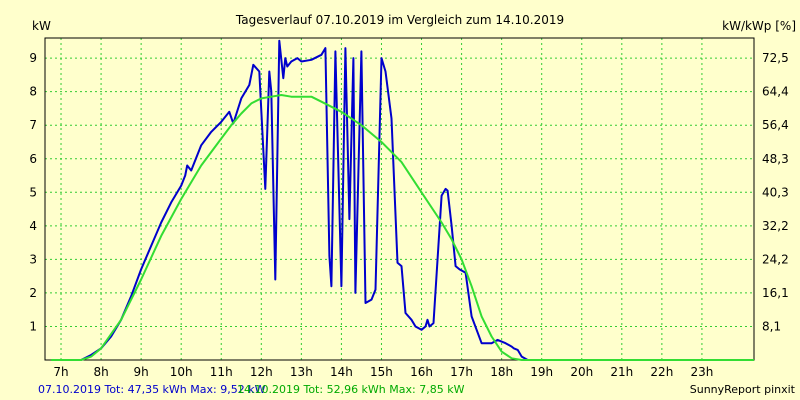  Describe the element at coordinates (33, 92) in the screenshot. I see `y-tick-label: 8` at that location.